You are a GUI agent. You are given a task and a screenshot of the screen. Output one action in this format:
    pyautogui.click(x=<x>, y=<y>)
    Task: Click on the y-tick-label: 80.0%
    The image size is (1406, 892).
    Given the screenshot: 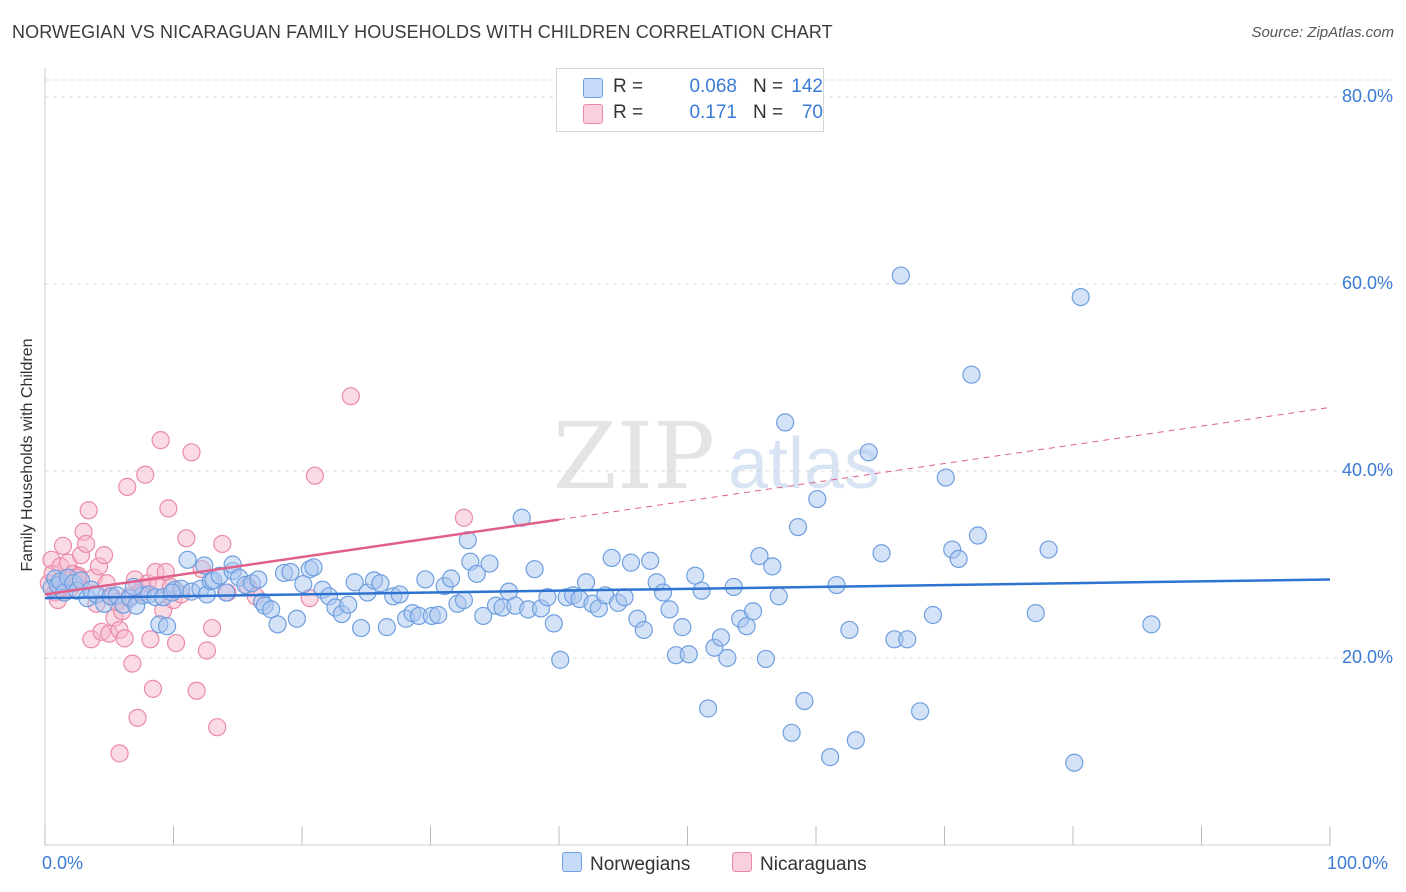 What is the action you would take?
    pyautogui.click(x=1367, y=96)
    